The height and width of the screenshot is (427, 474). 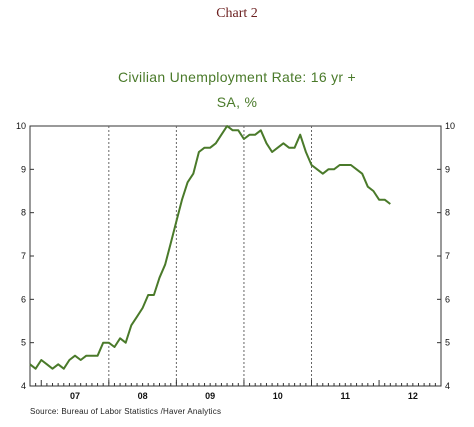 What do you see at coordinates (413, 396) in the screenshot?
I see `x-year-label: 12` at bounding box center [413, 396].